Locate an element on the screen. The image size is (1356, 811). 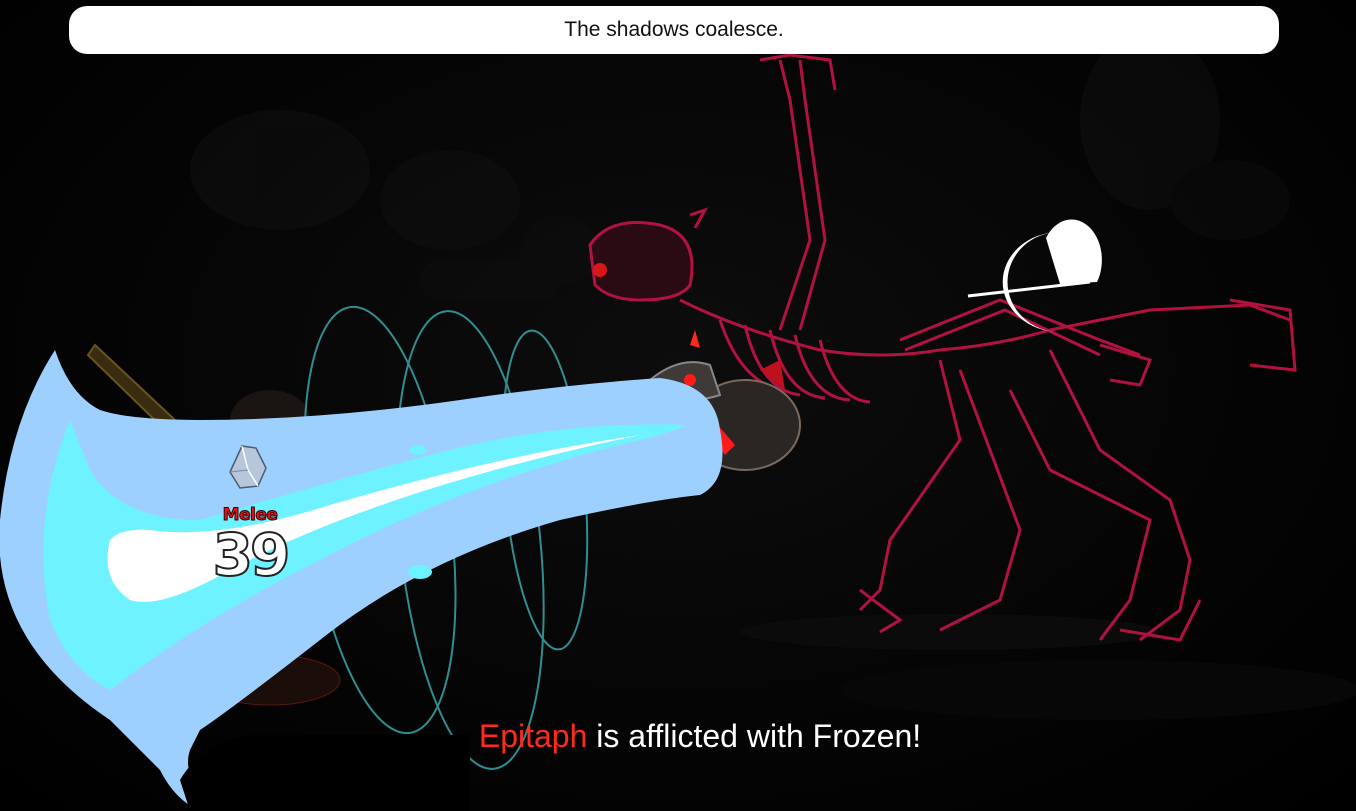
status-effect-text: is afflicted with Frozen! is located at coordinates (754, 736).